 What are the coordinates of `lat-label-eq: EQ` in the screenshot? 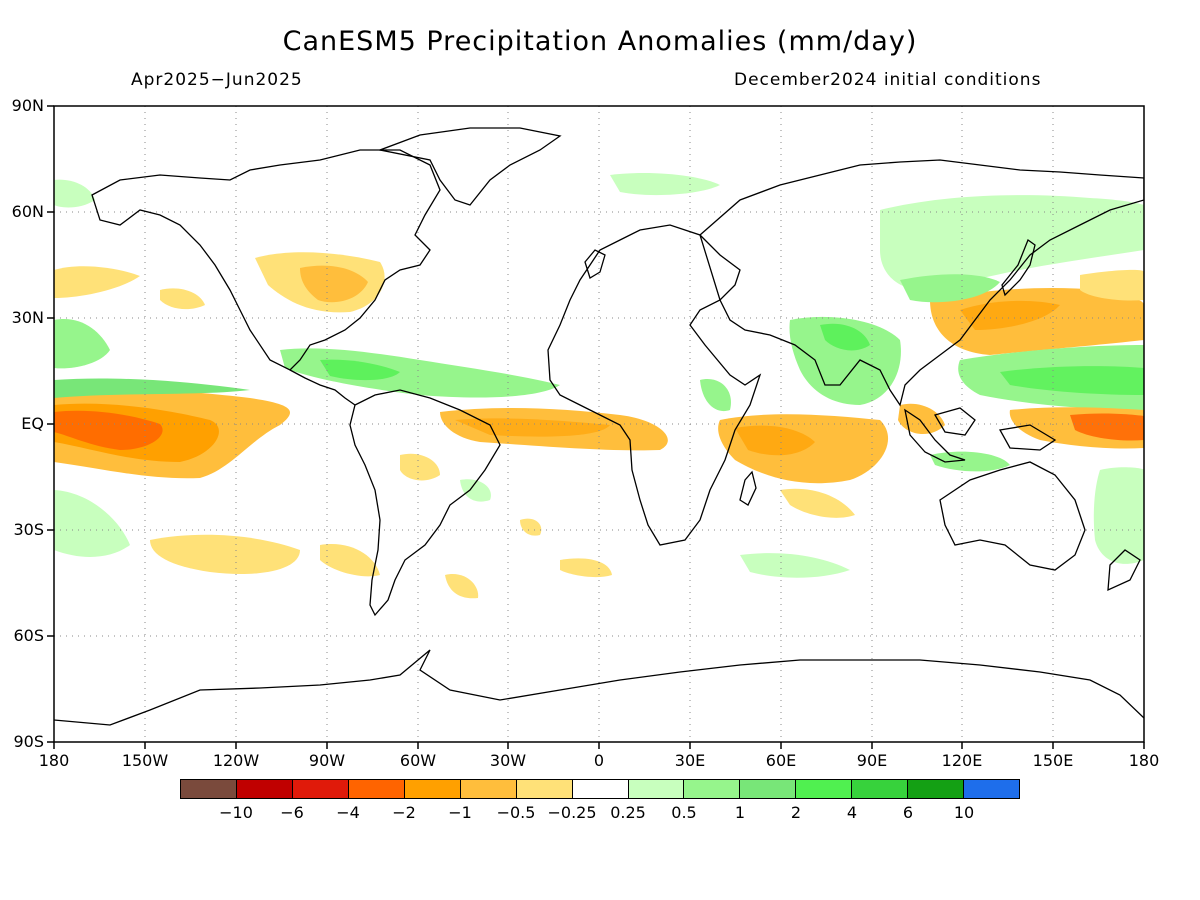 It's located at (32, 423).